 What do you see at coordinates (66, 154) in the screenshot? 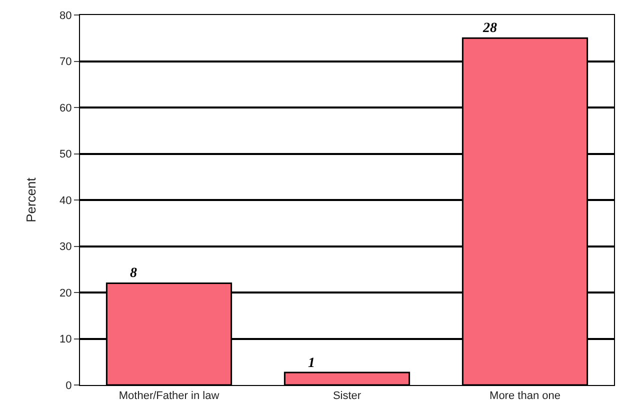
I see `y-tick-label: 50` at bounding box center [66, 154].